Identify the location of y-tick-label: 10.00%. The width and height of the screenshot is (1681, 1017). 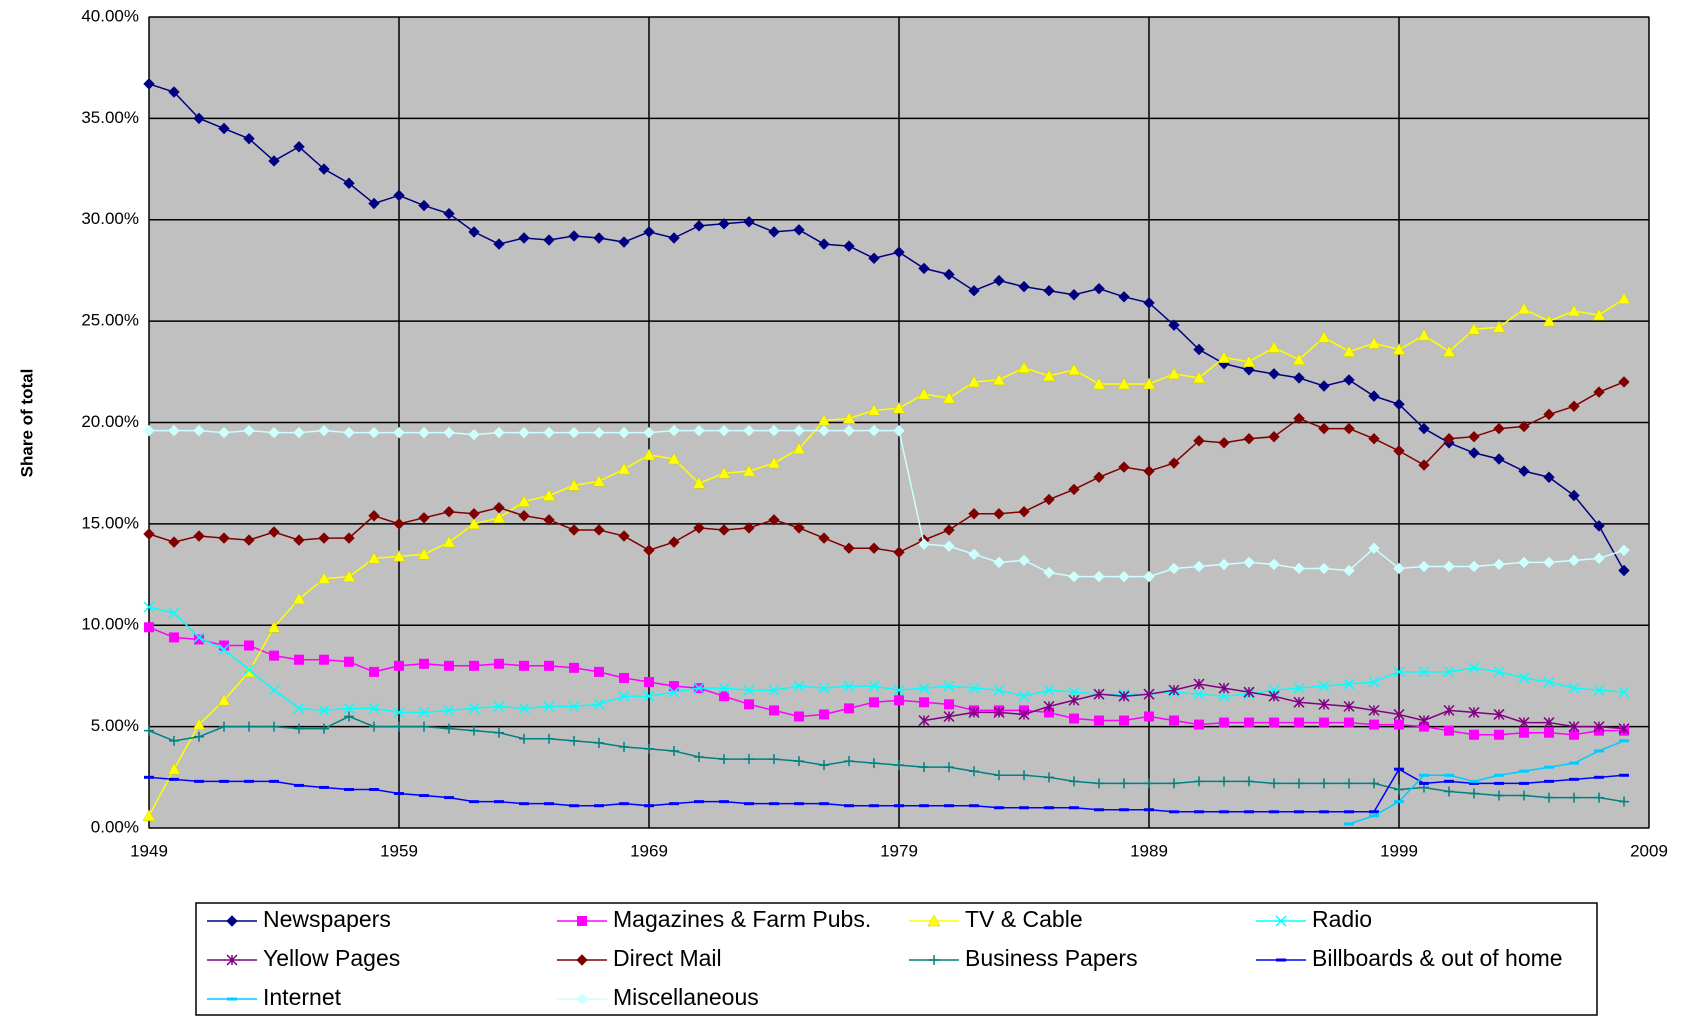
(110, 624).